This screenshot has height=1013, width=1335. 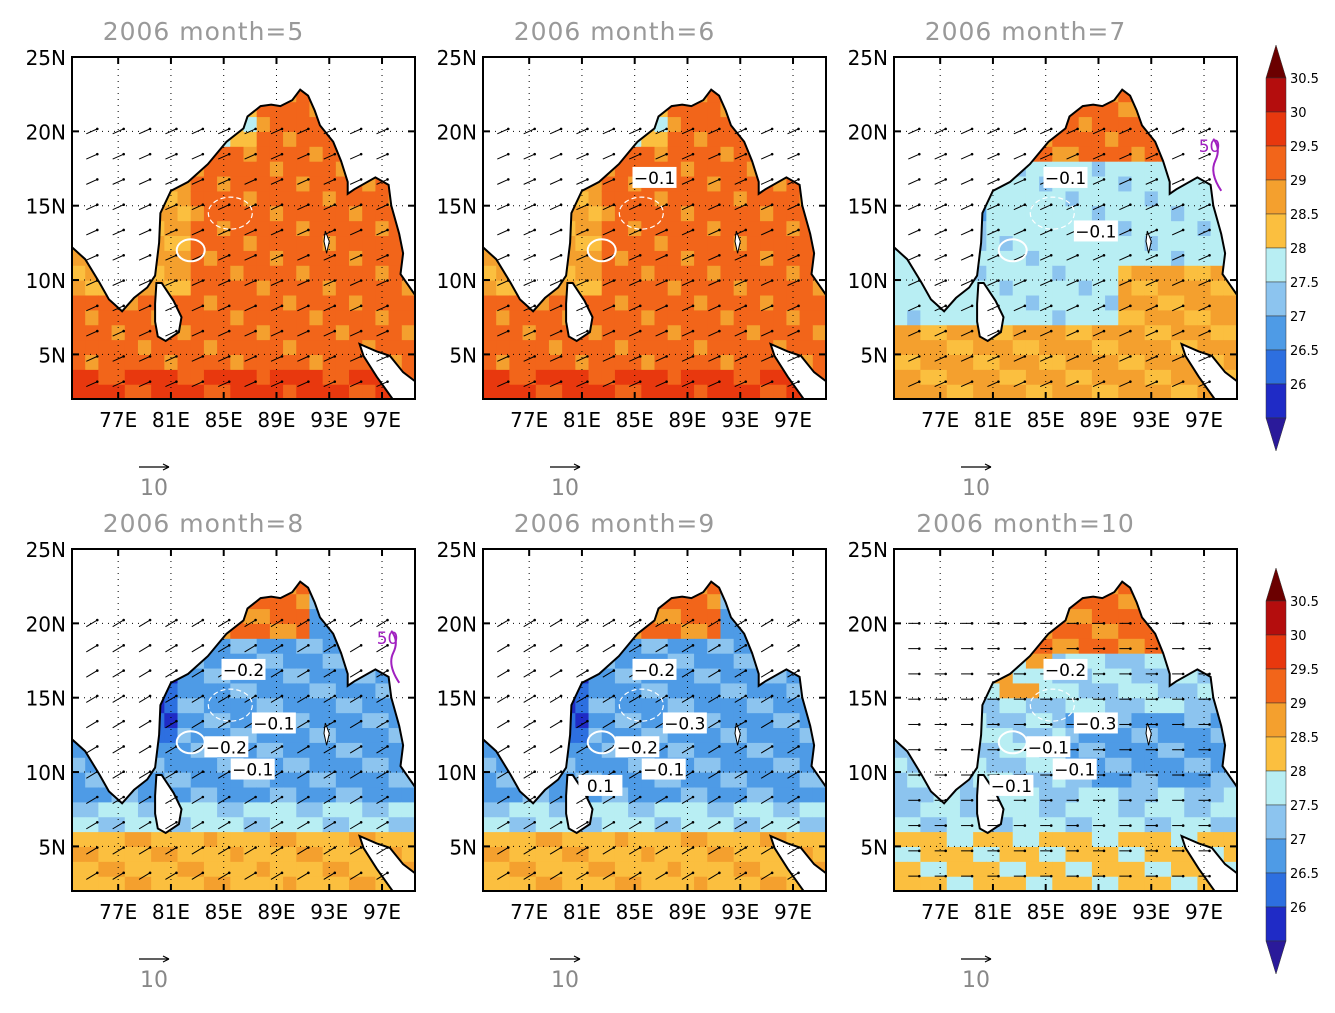 What do you see at coordinates (457, 773) in the screenshot?
I see `y-tick-label: 10N` at bounding box center [457, 773].